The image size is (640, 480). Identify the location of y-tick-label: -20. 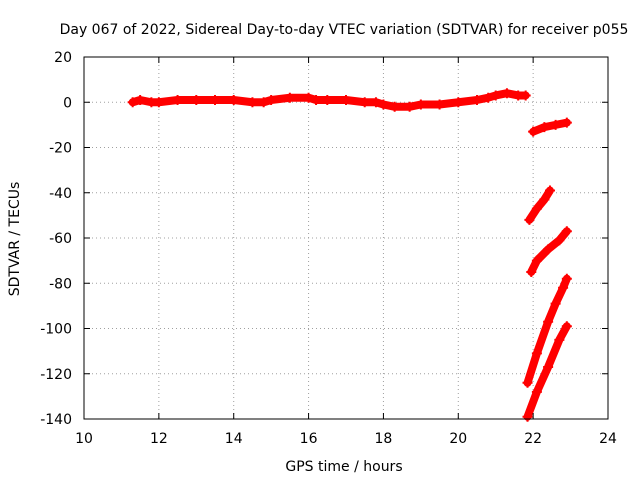
(60, 149).